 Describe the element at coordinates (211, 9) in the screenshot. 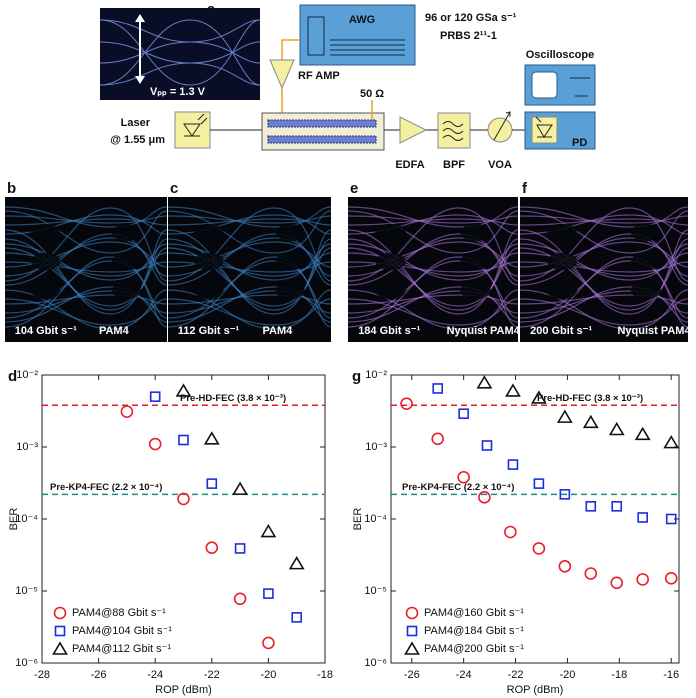

I see `panel-label: a` at that location.